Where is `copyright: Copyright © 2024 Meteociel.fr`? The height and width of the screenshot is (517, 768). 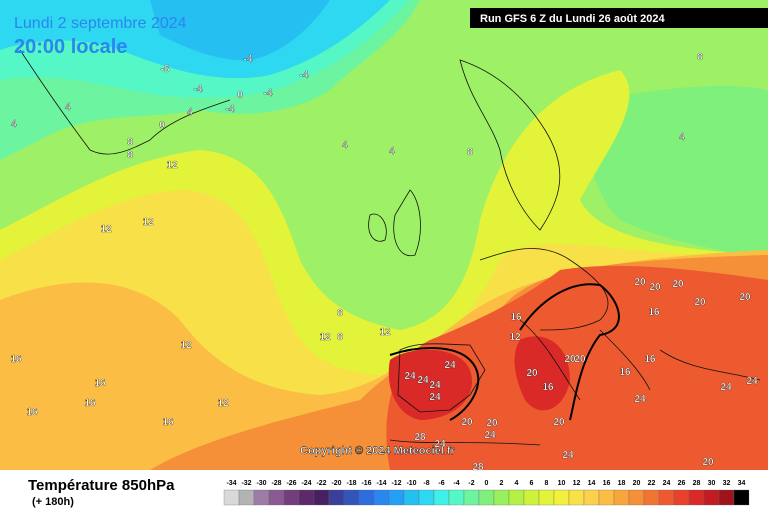
copyright: Copyright © 2024 Meteociel.fr is located at coordinates (378, 451).